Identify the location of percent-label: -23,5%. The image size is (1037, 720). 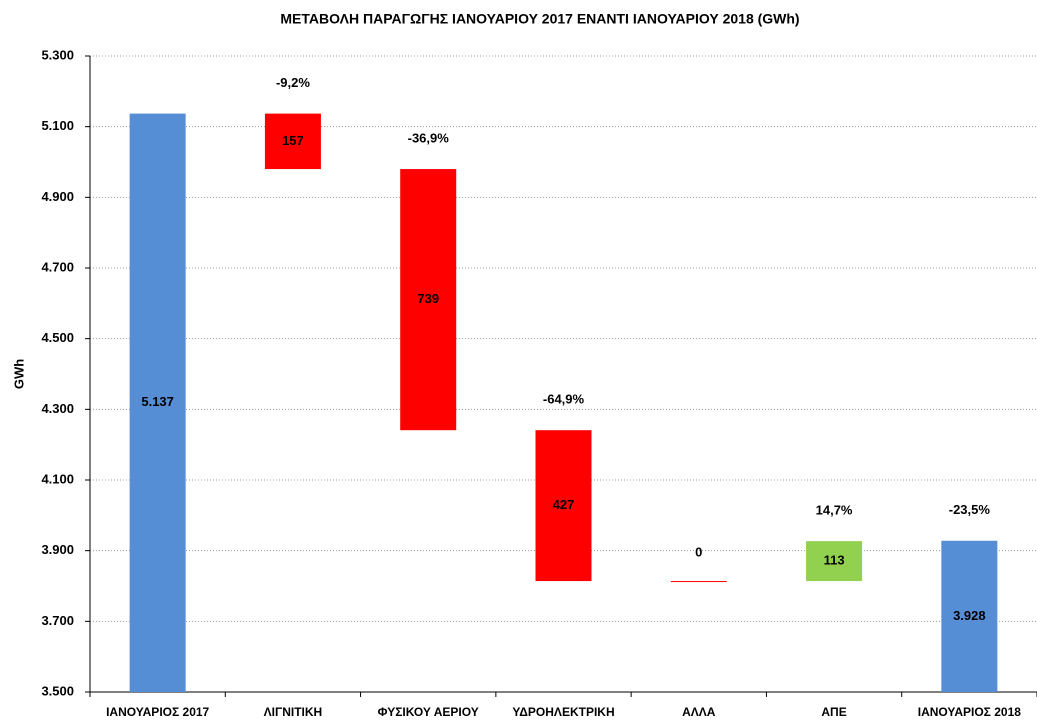
(970, 509).